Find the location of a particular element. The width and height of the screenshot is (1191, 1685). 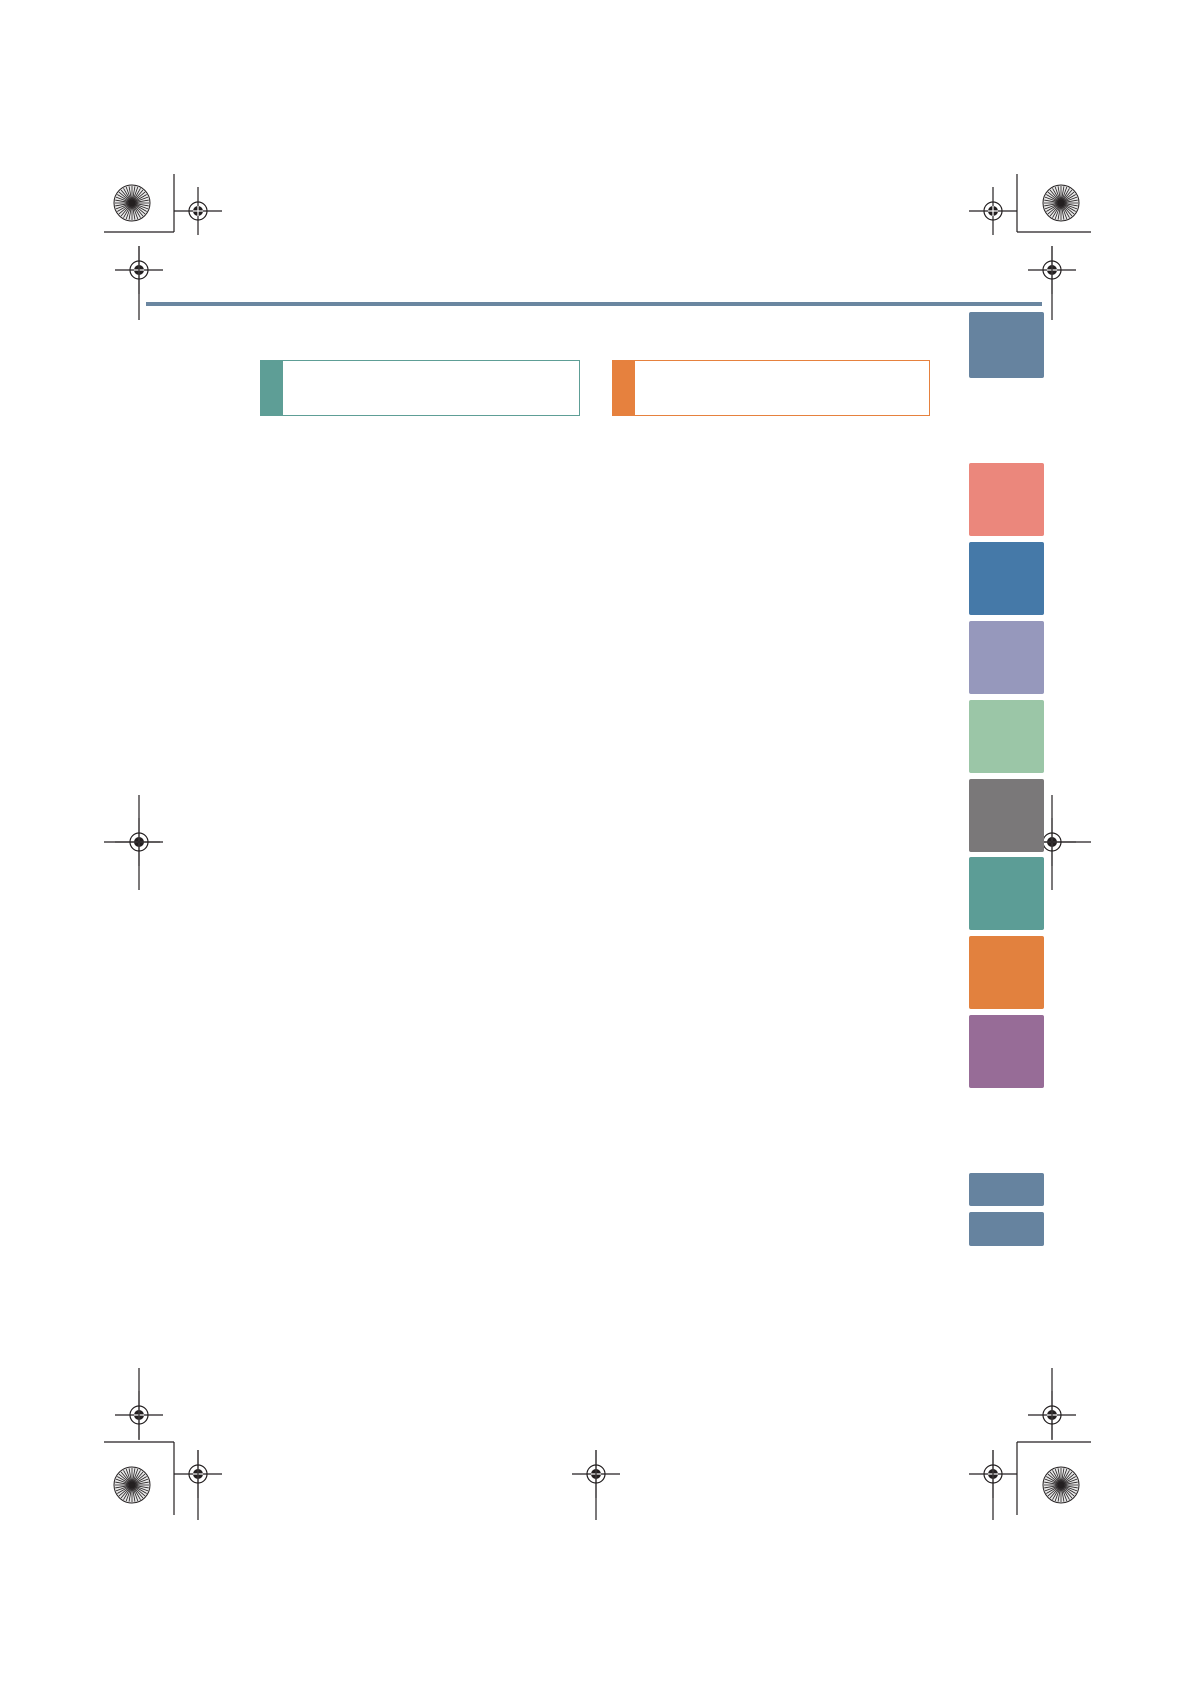

section-box-right-accent is located at coordinates (624, 388).